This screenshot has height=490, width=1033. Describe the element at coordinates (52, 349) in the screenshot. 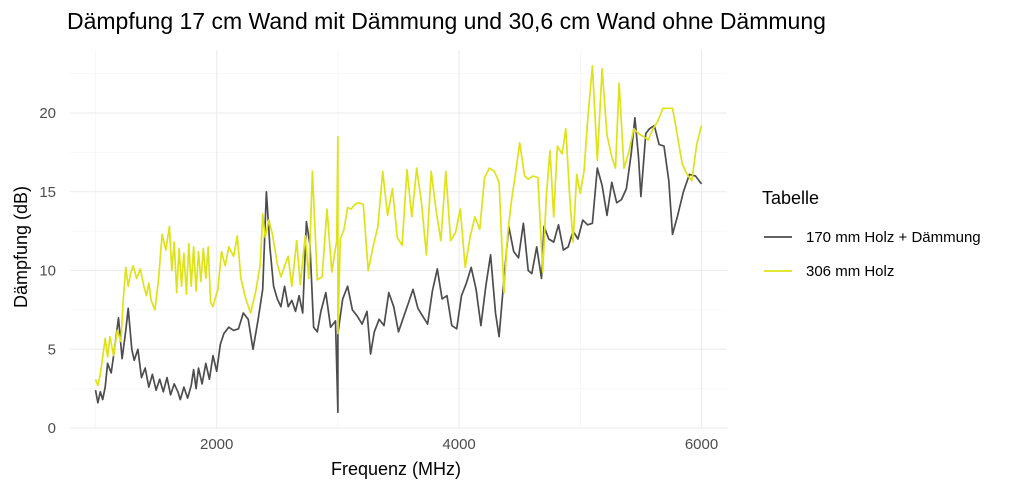

I see `y-tick-label: 5` at that location.